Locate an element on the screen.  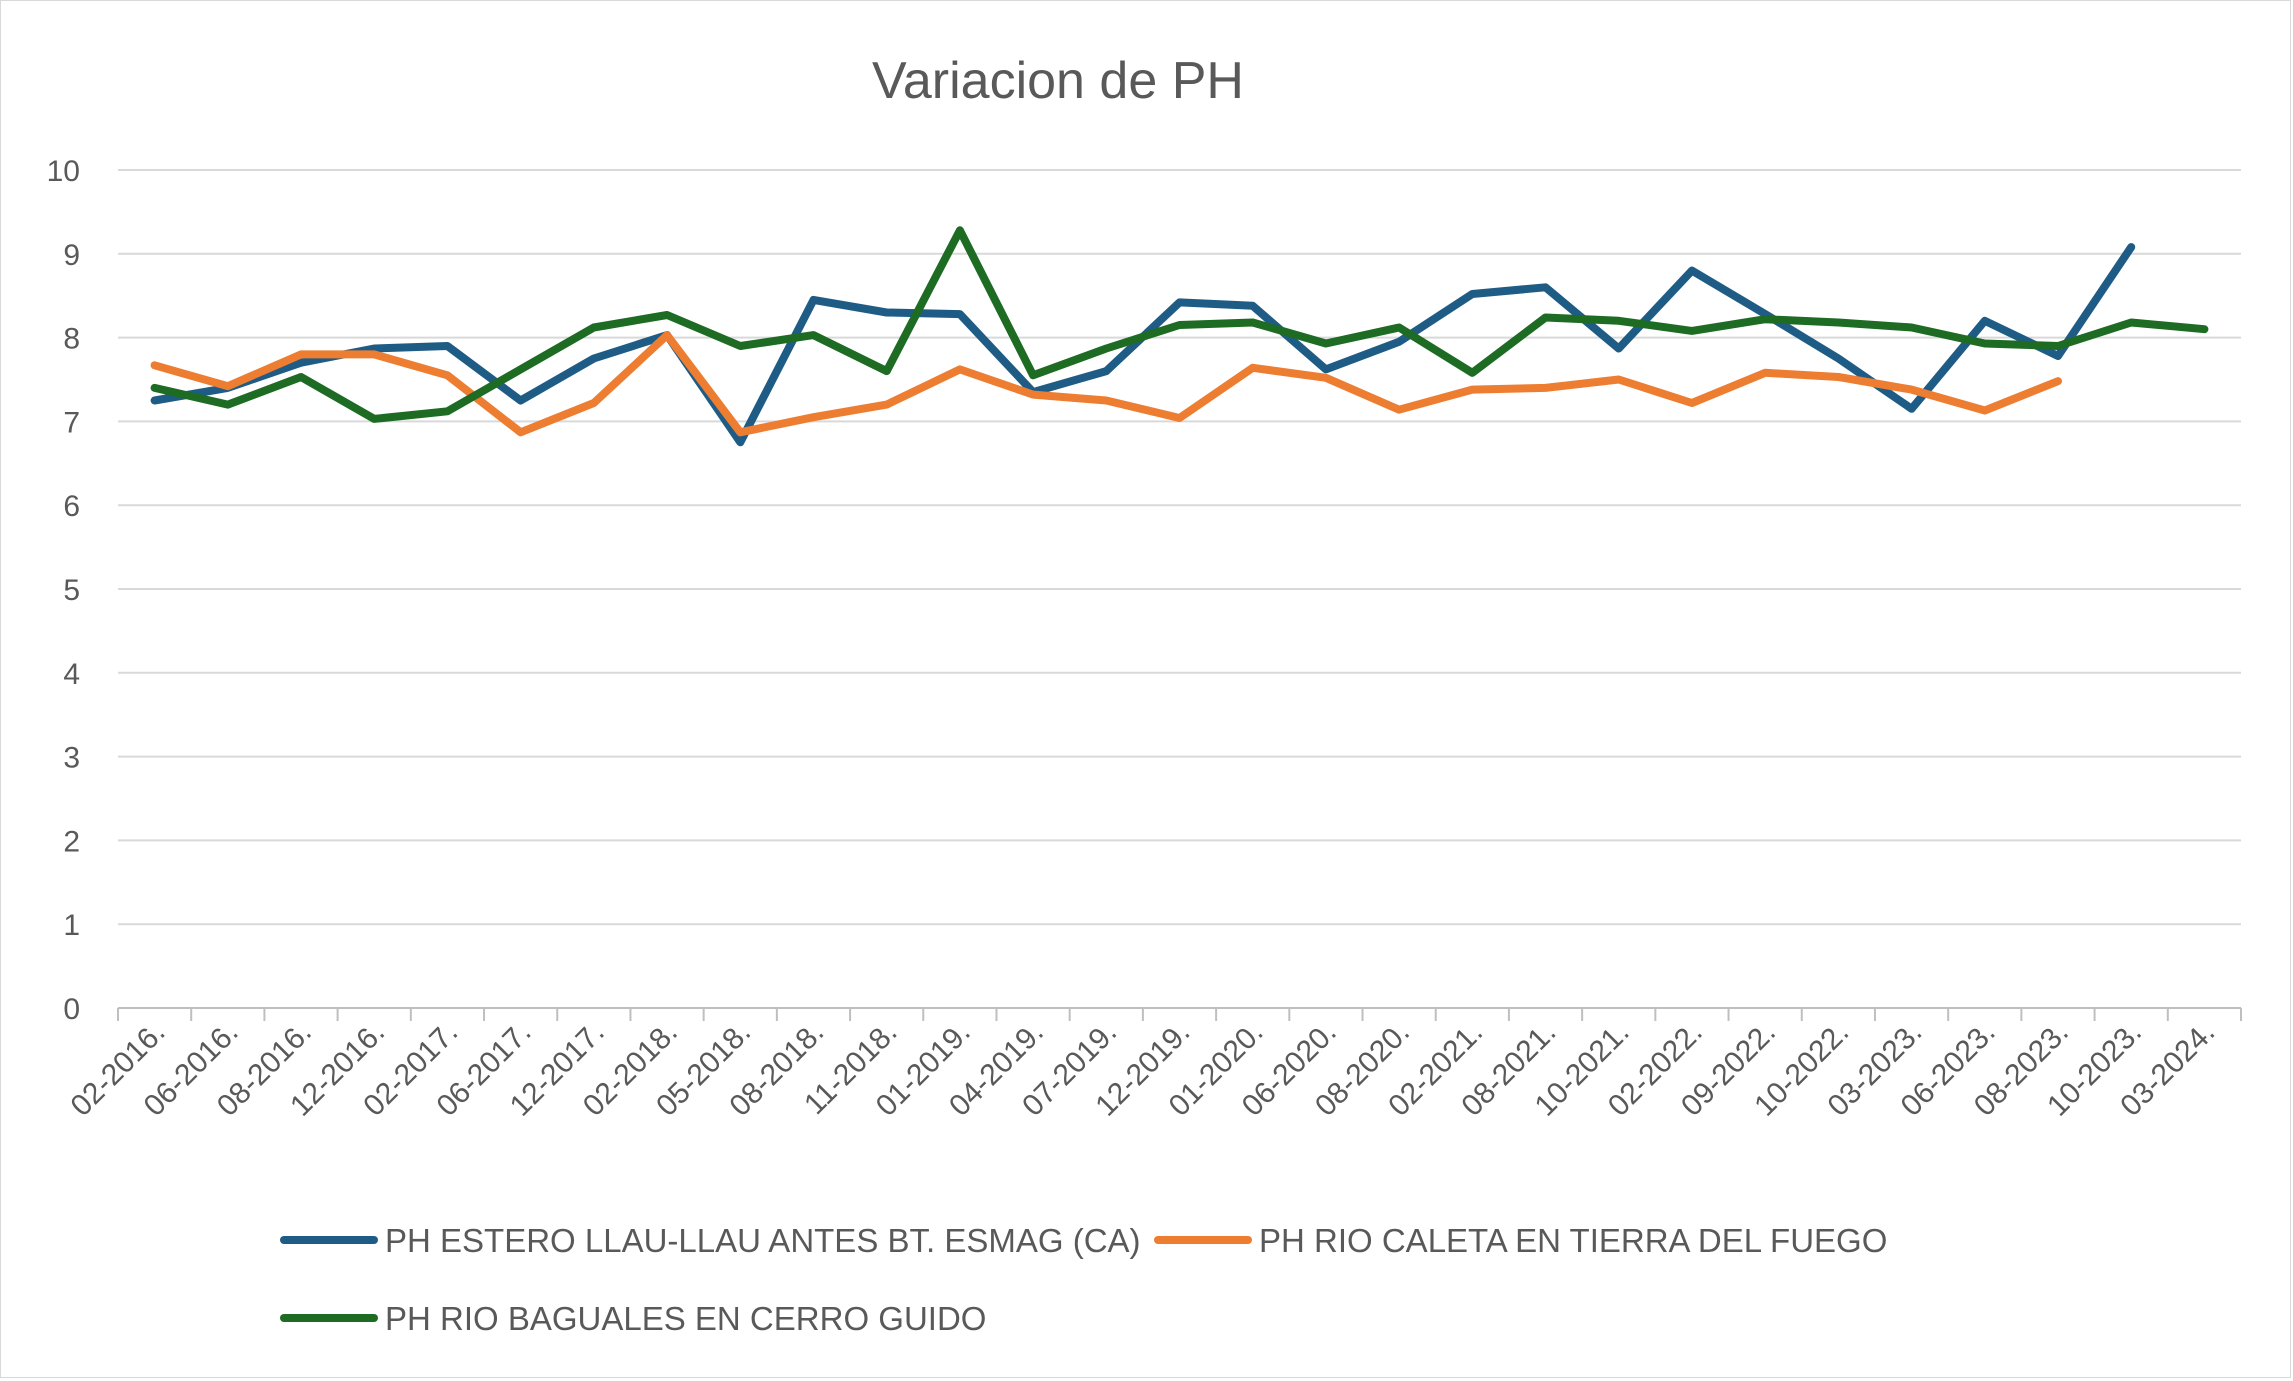
y-tick-label: 0 is located at coordinates (71, 1009).